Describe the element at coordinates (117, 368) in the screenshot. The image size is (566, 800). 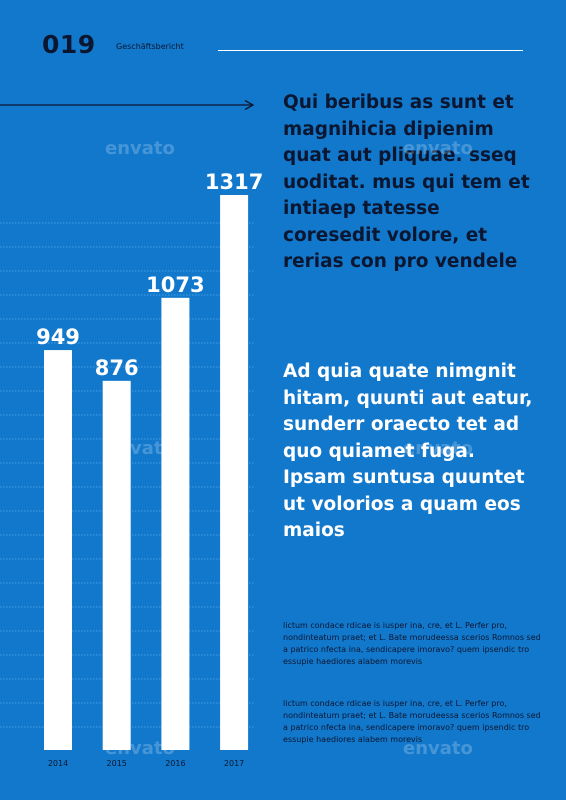
I see `data-label-2015: 876` at that location.